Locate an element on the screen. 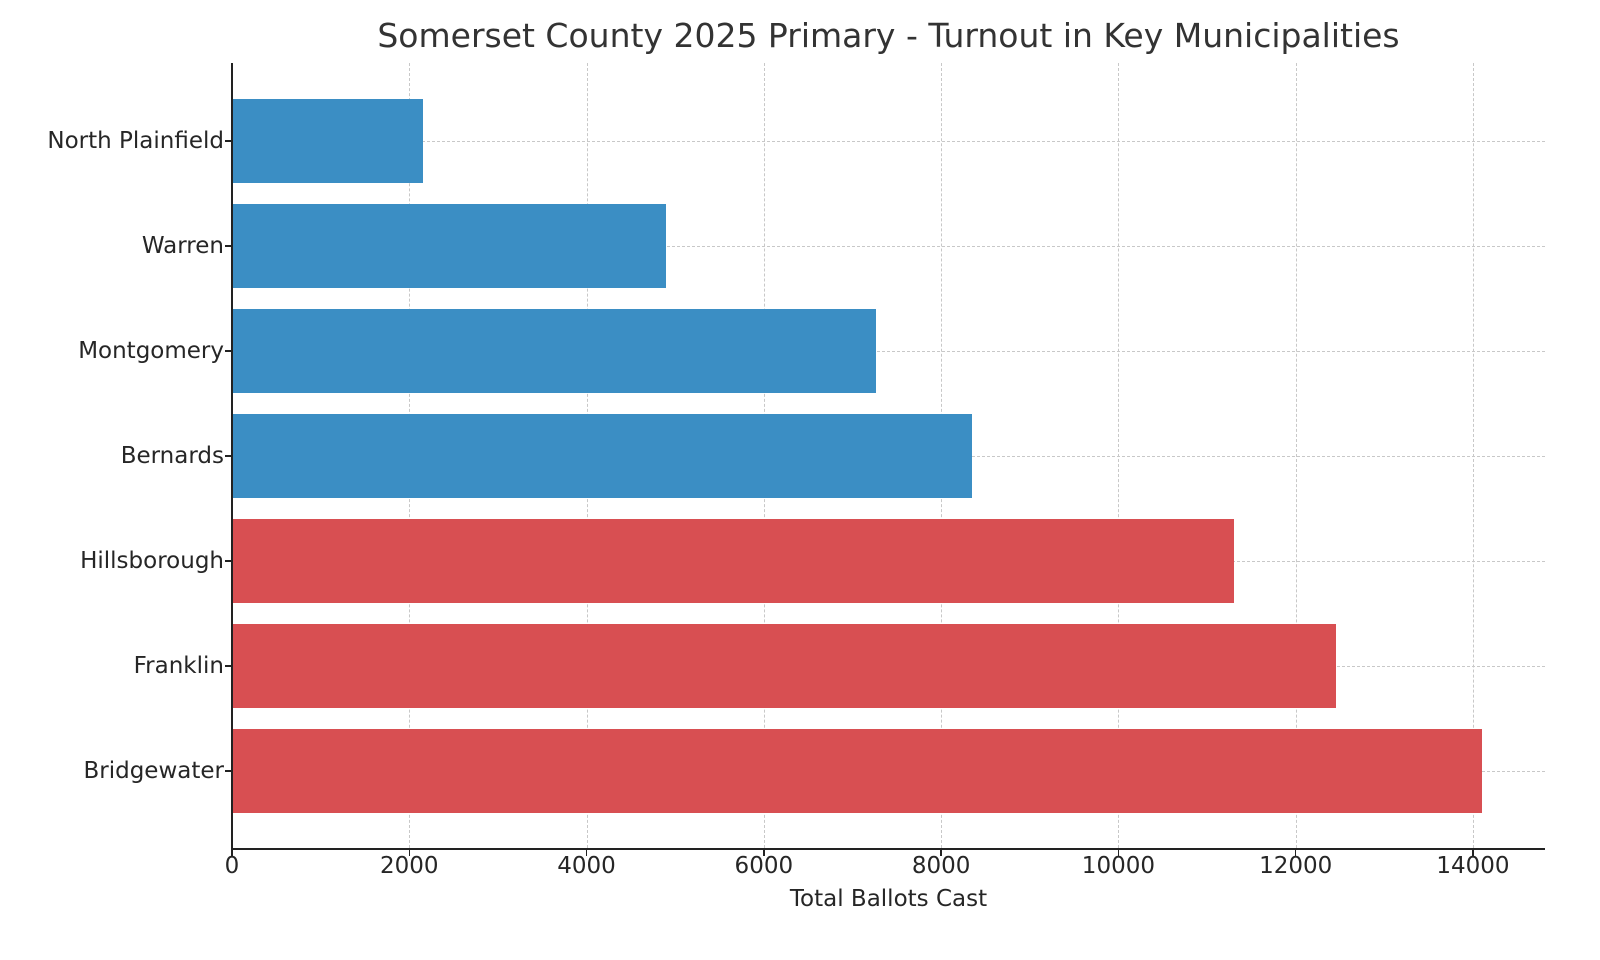 This screenshot has width=1600, height=960. bar-warren is located at coordinates (449, 246).